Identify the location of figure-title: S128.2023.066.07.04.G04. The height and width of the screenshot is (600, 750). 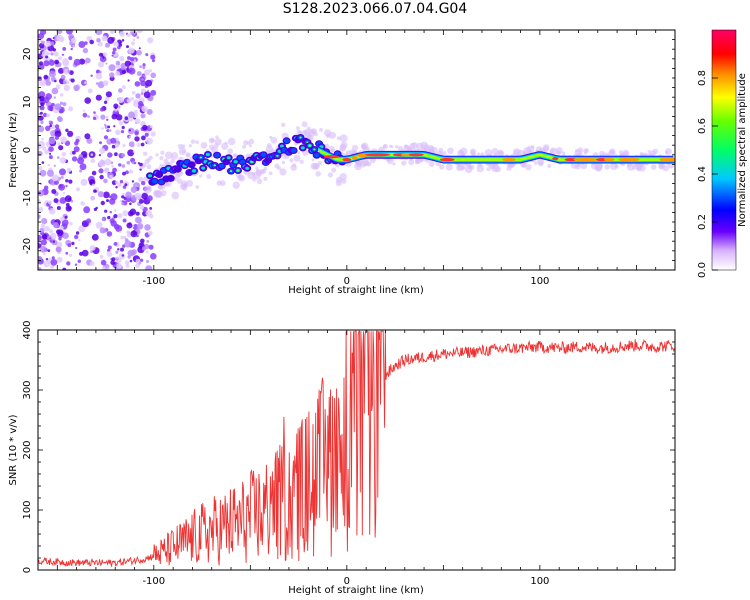
(375, 9).